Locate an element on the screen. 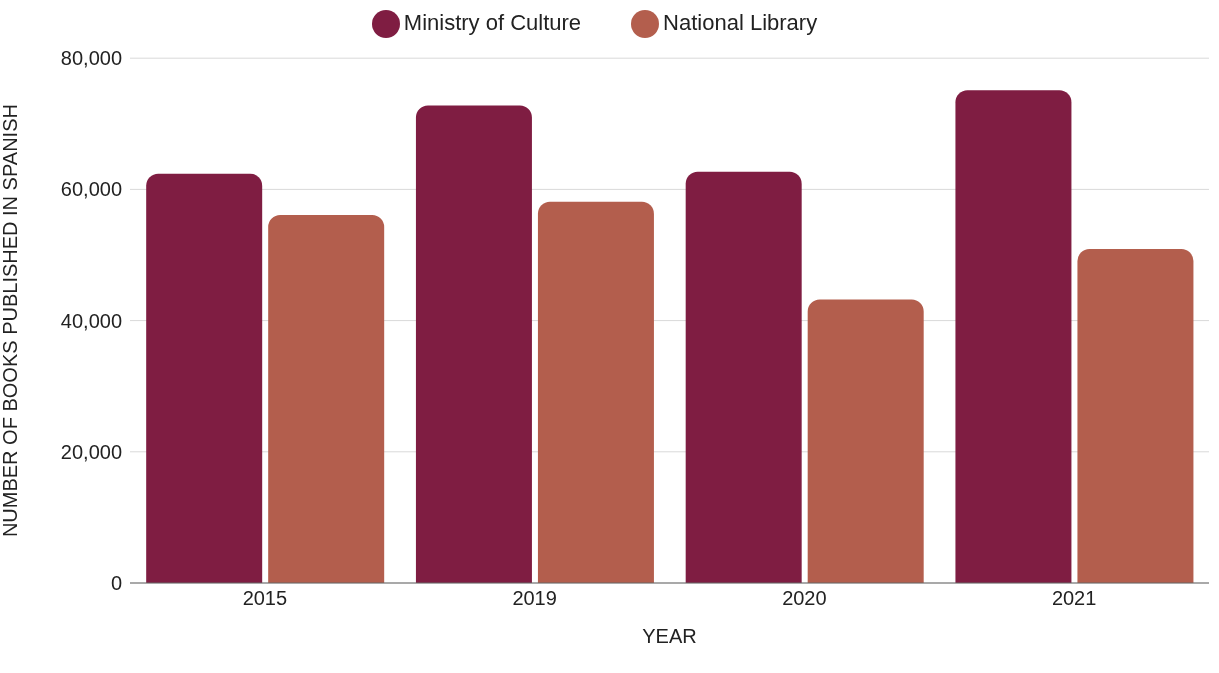 The image size is (1219, 673). x-tick-label: 2015 is located at coordinates (265, 598).